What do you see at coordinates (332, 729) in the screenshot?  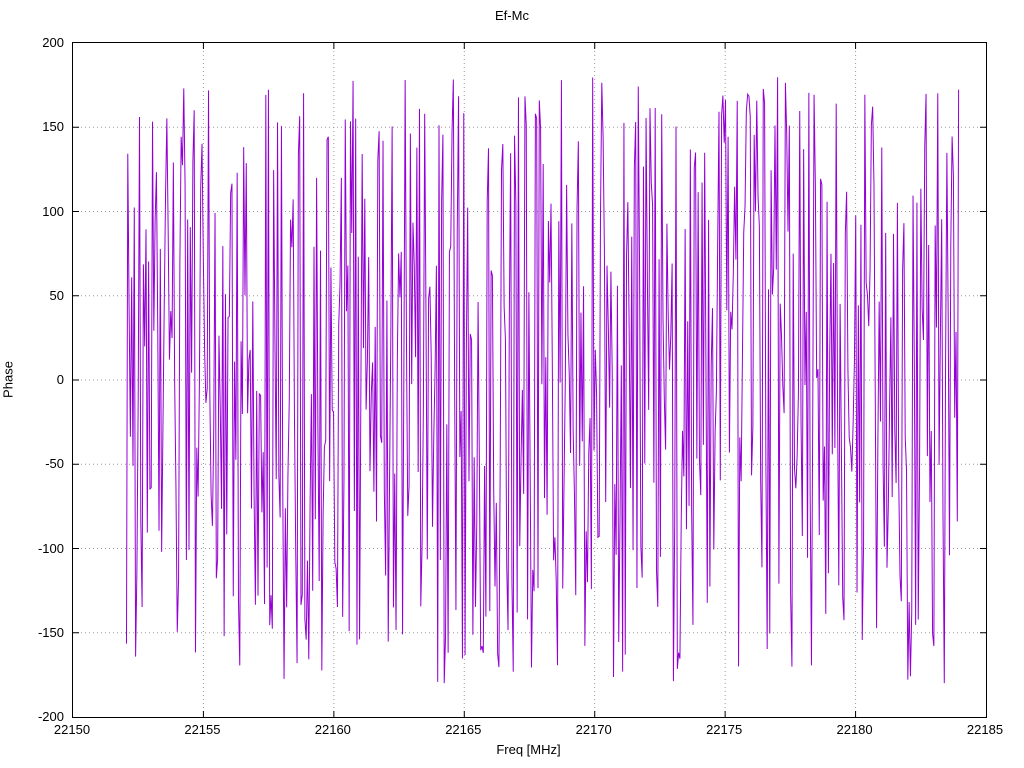 I see `x-tick-label: 22160` at bounding box center [332, 729].